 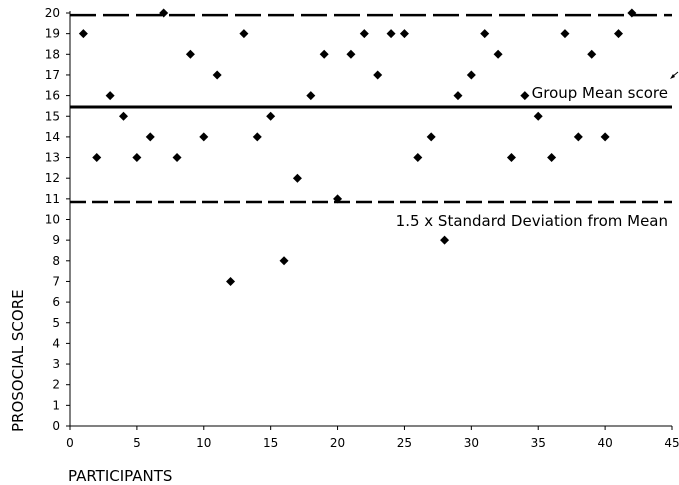 I want to click on x-tick-label: 35, so click(x=538, y=443).